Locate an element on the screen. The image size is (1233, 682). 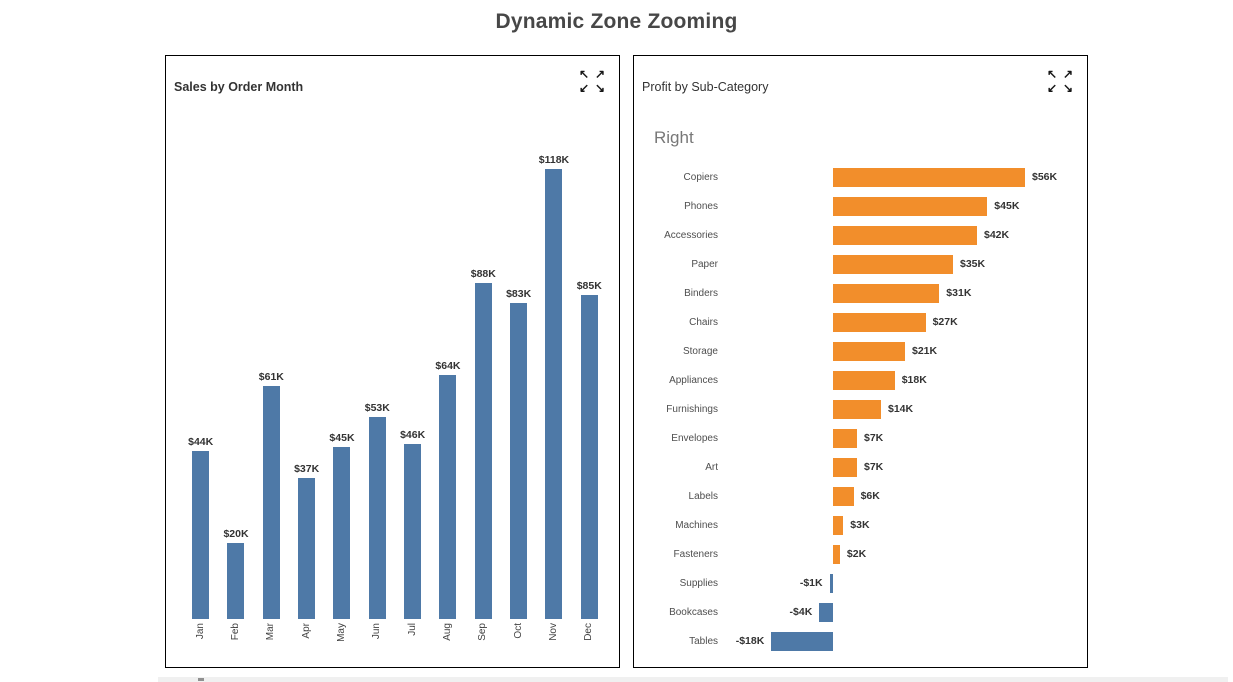
category-label: Machines is located at coordinates (696, 525).